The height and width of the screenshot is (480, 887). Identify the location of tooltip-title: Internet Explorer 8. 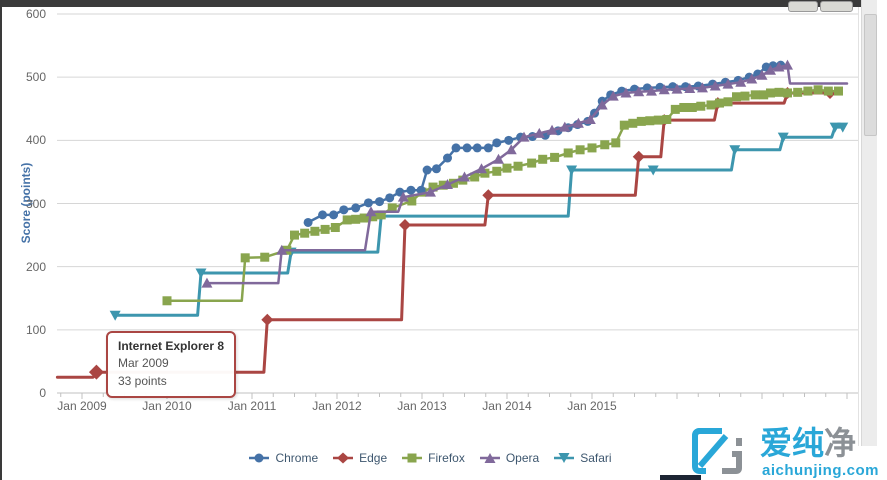
(171, 346).